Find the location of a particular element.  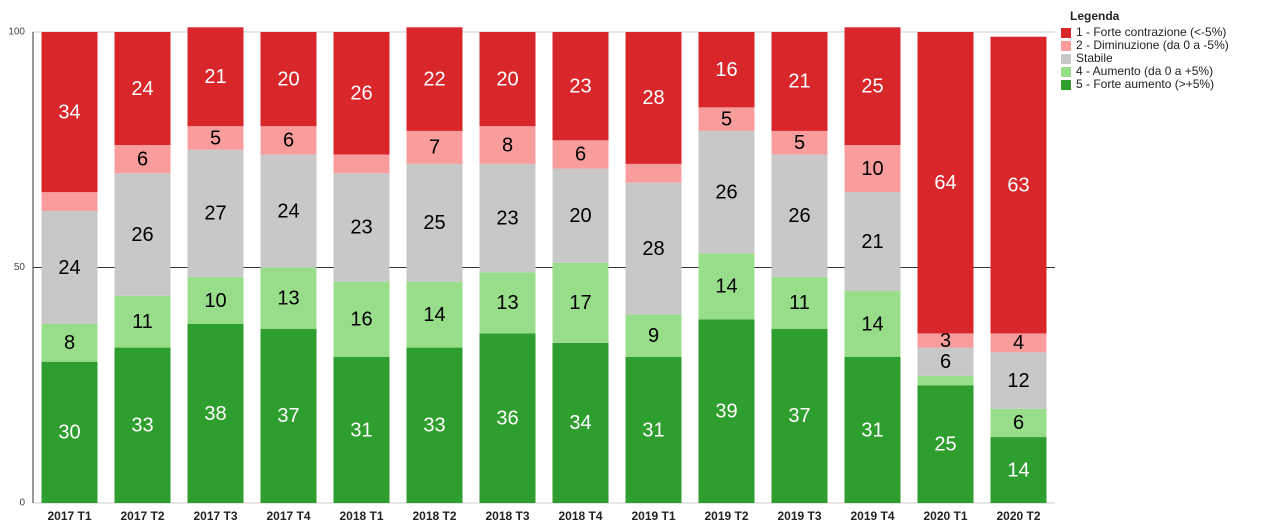

x-tick-label: 2019 T4 is located at coordinates (872, 516).